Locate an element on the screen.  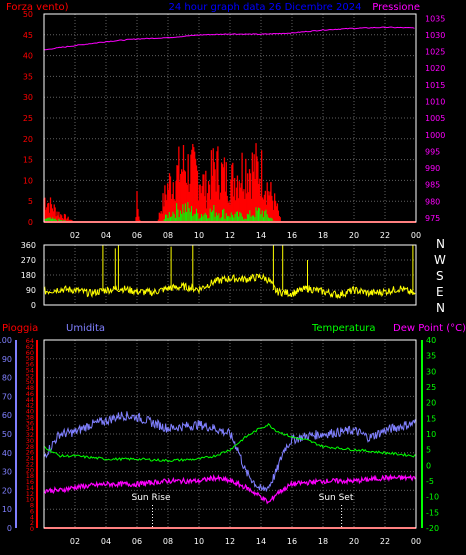
compass-w: W is located at coordinates (440, 260).